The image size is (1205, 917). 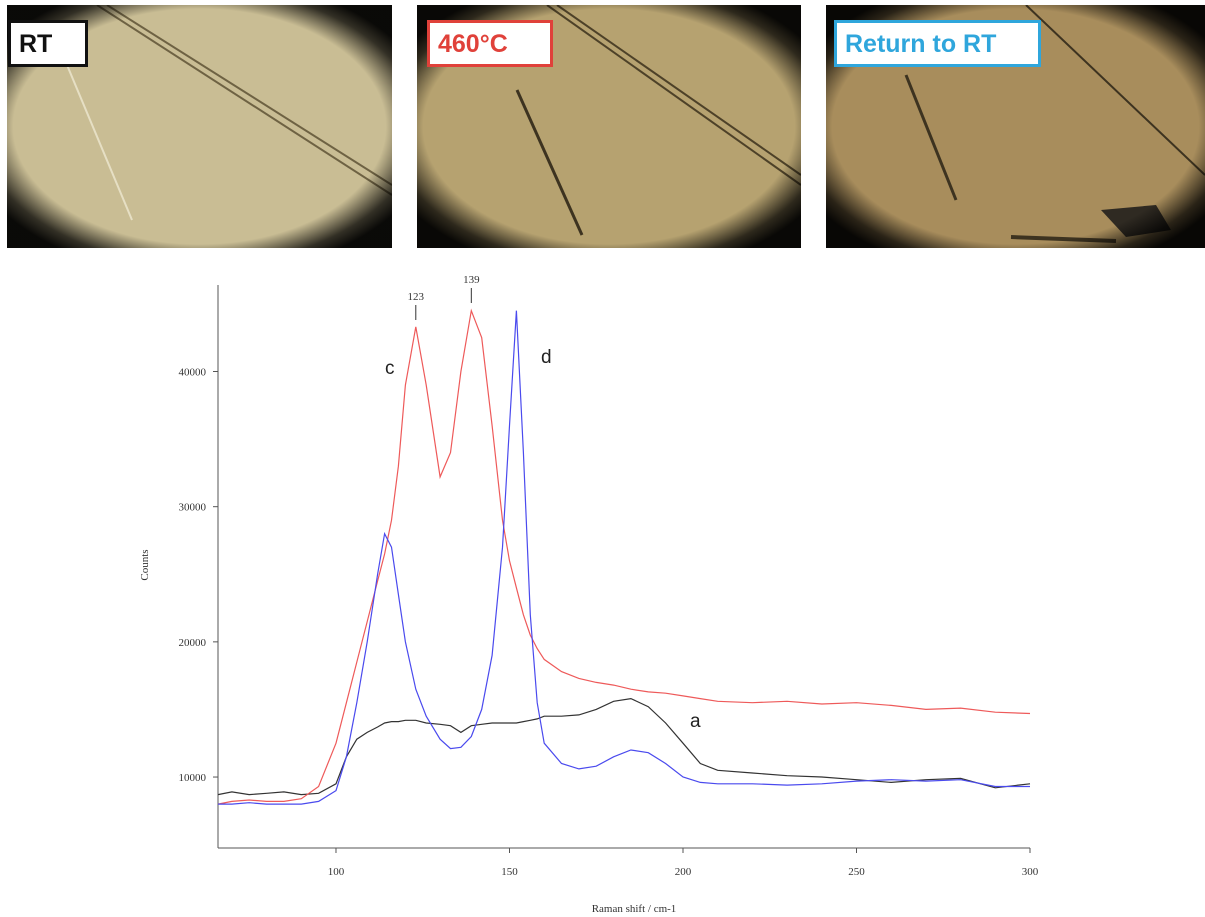 What do you see at coordinates (336, 872) in the screenshot?
I see `x-tick-label: 100` at bounding box center [336, 872].